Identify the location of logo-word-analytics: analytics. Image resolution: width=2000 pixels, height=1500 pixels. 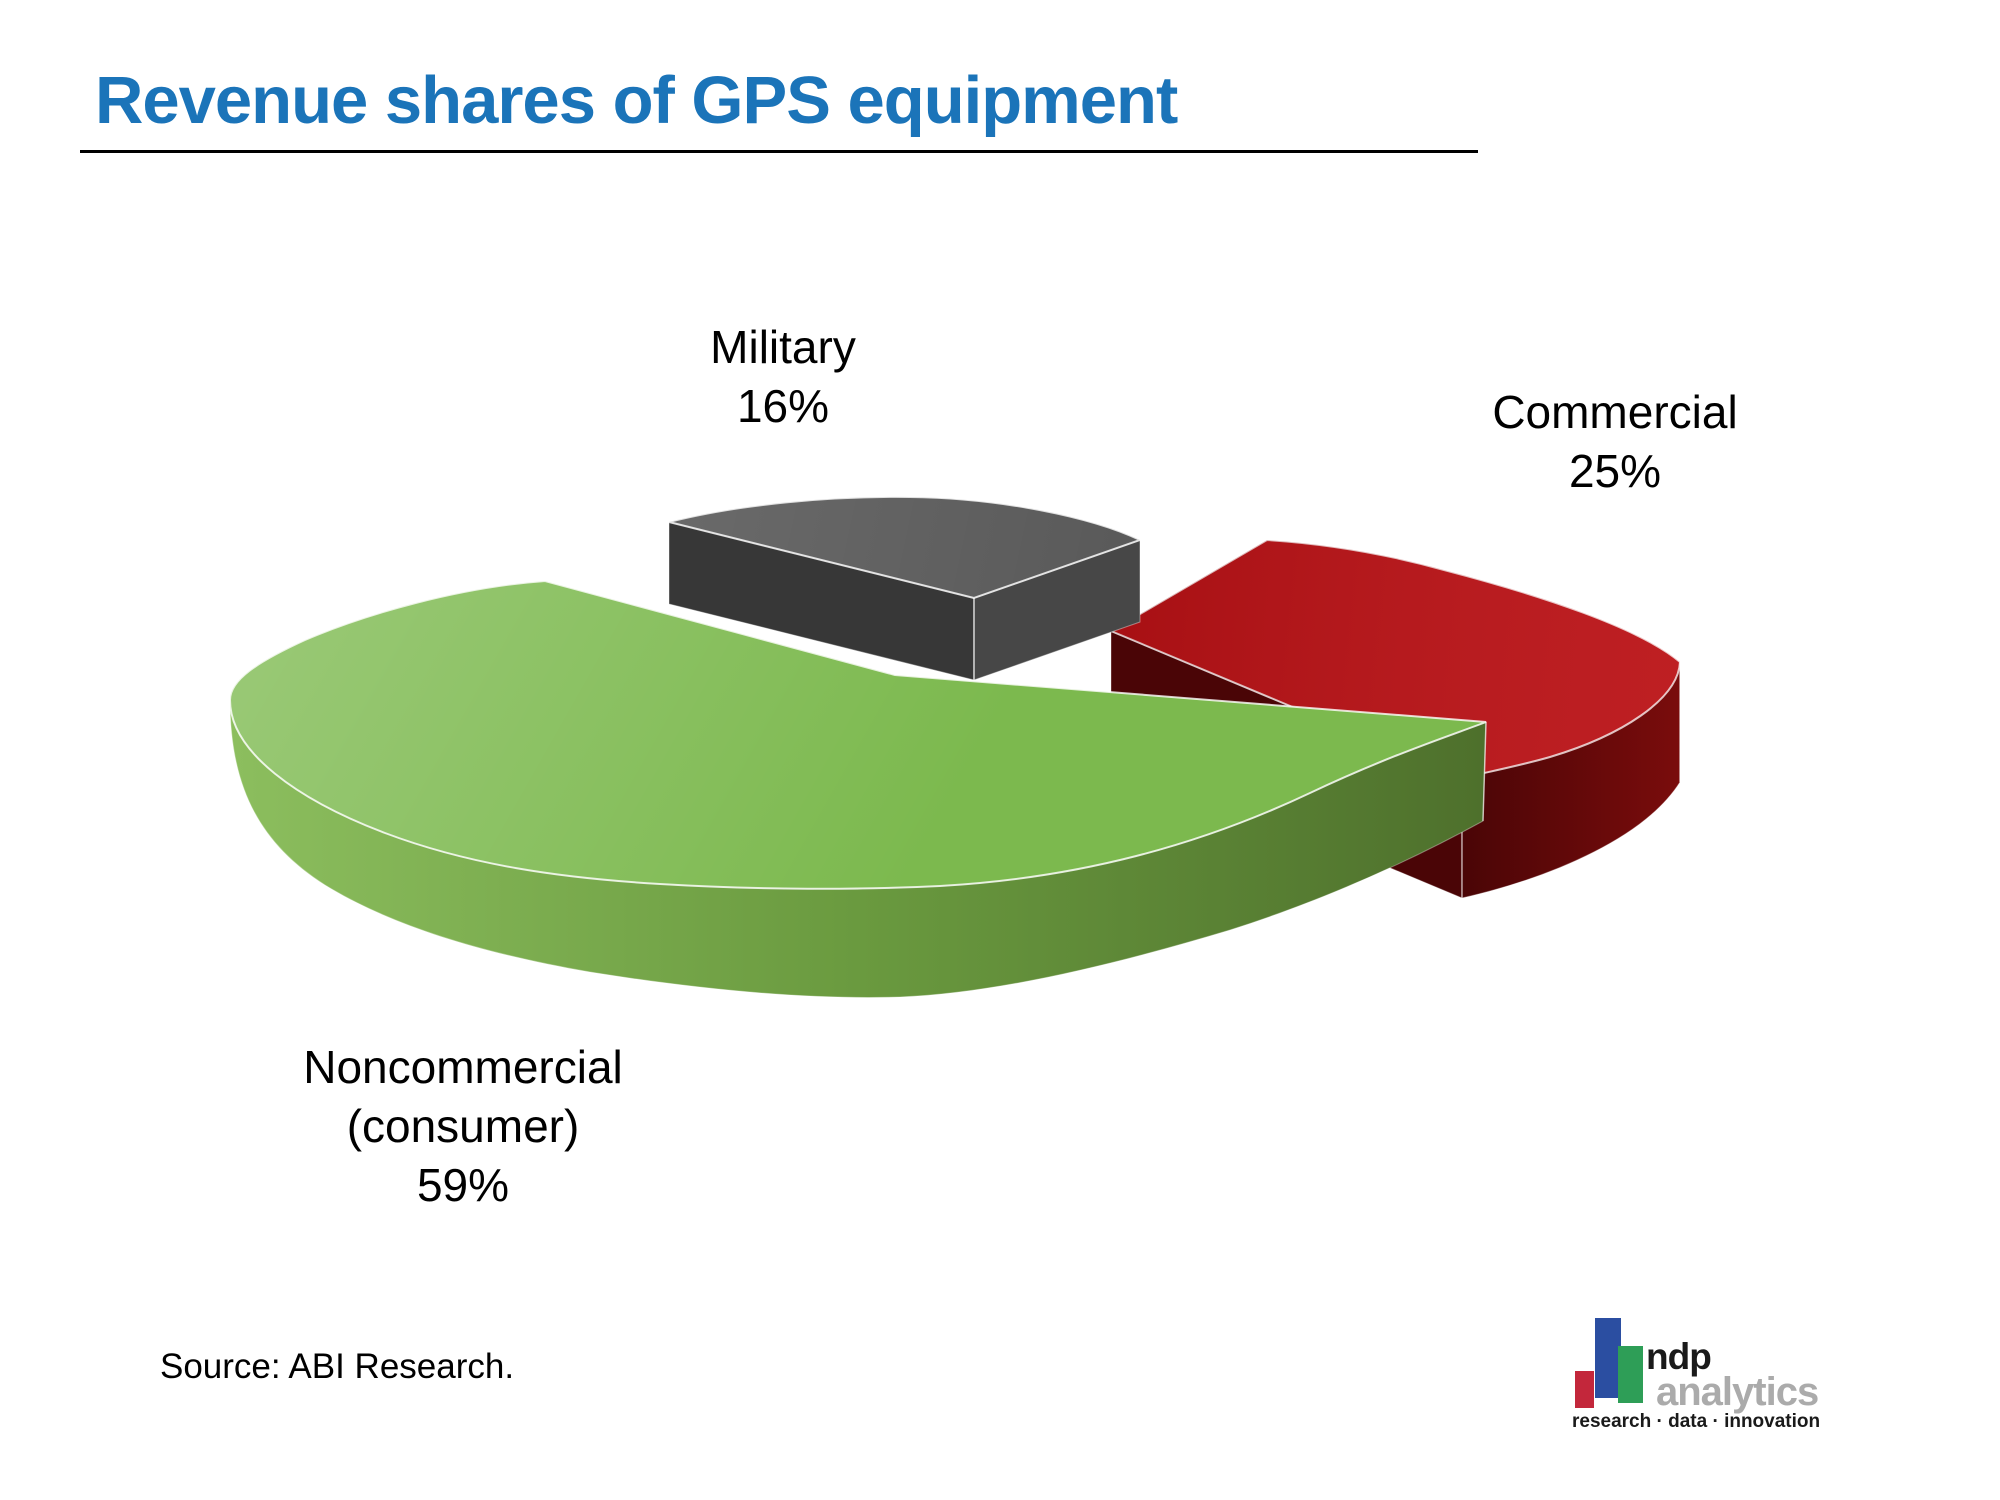
(1737, 1392).